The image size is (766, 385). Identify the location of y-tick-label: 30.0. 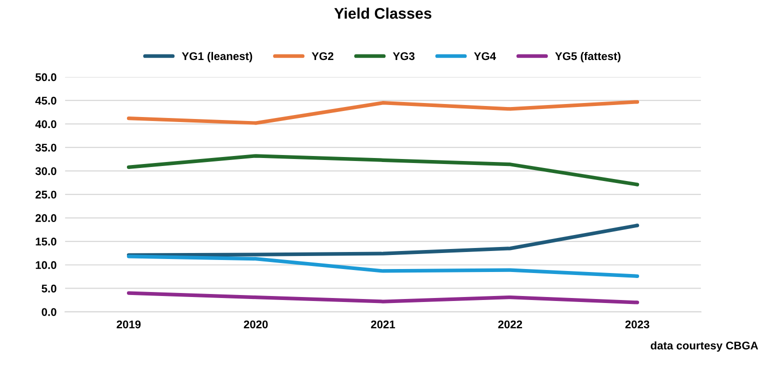
(45, 171).